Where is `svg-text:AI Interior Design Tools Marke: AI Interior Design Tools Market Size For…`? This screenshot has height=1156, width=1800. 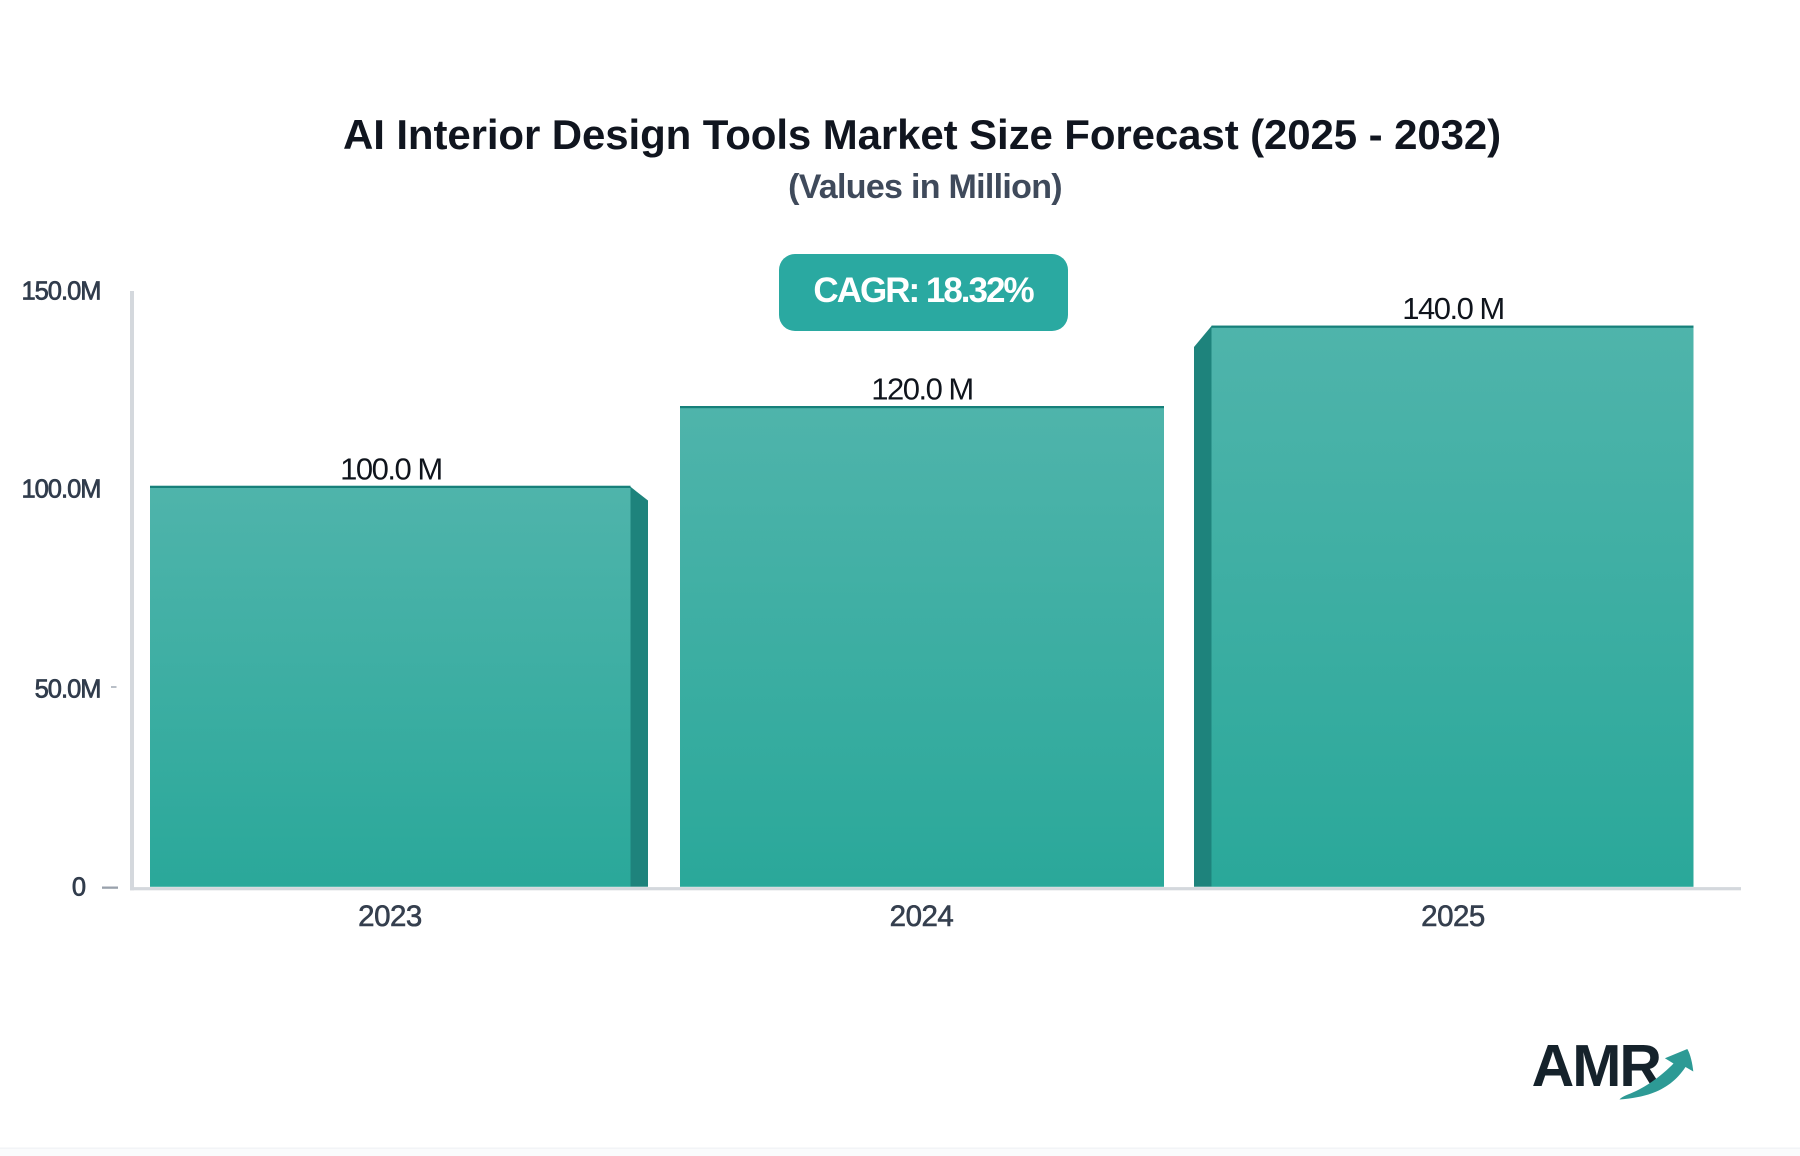 svg-text:AI Interior Design Tools Marke: AI Interior Design Tools Market Size For… is located at coordinates (922, 134).